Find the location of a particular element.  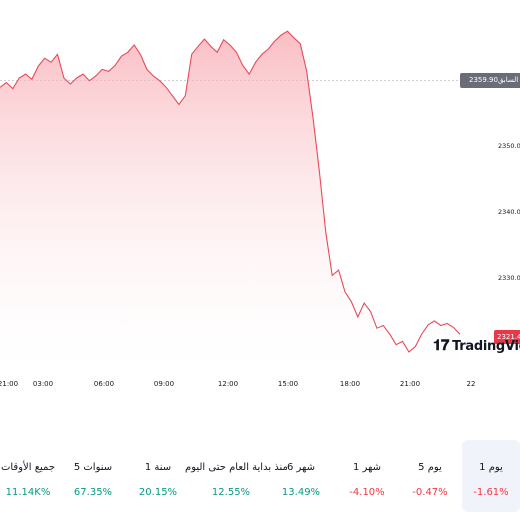

period-change: 11.14K% is located at coordinates (28, 492).